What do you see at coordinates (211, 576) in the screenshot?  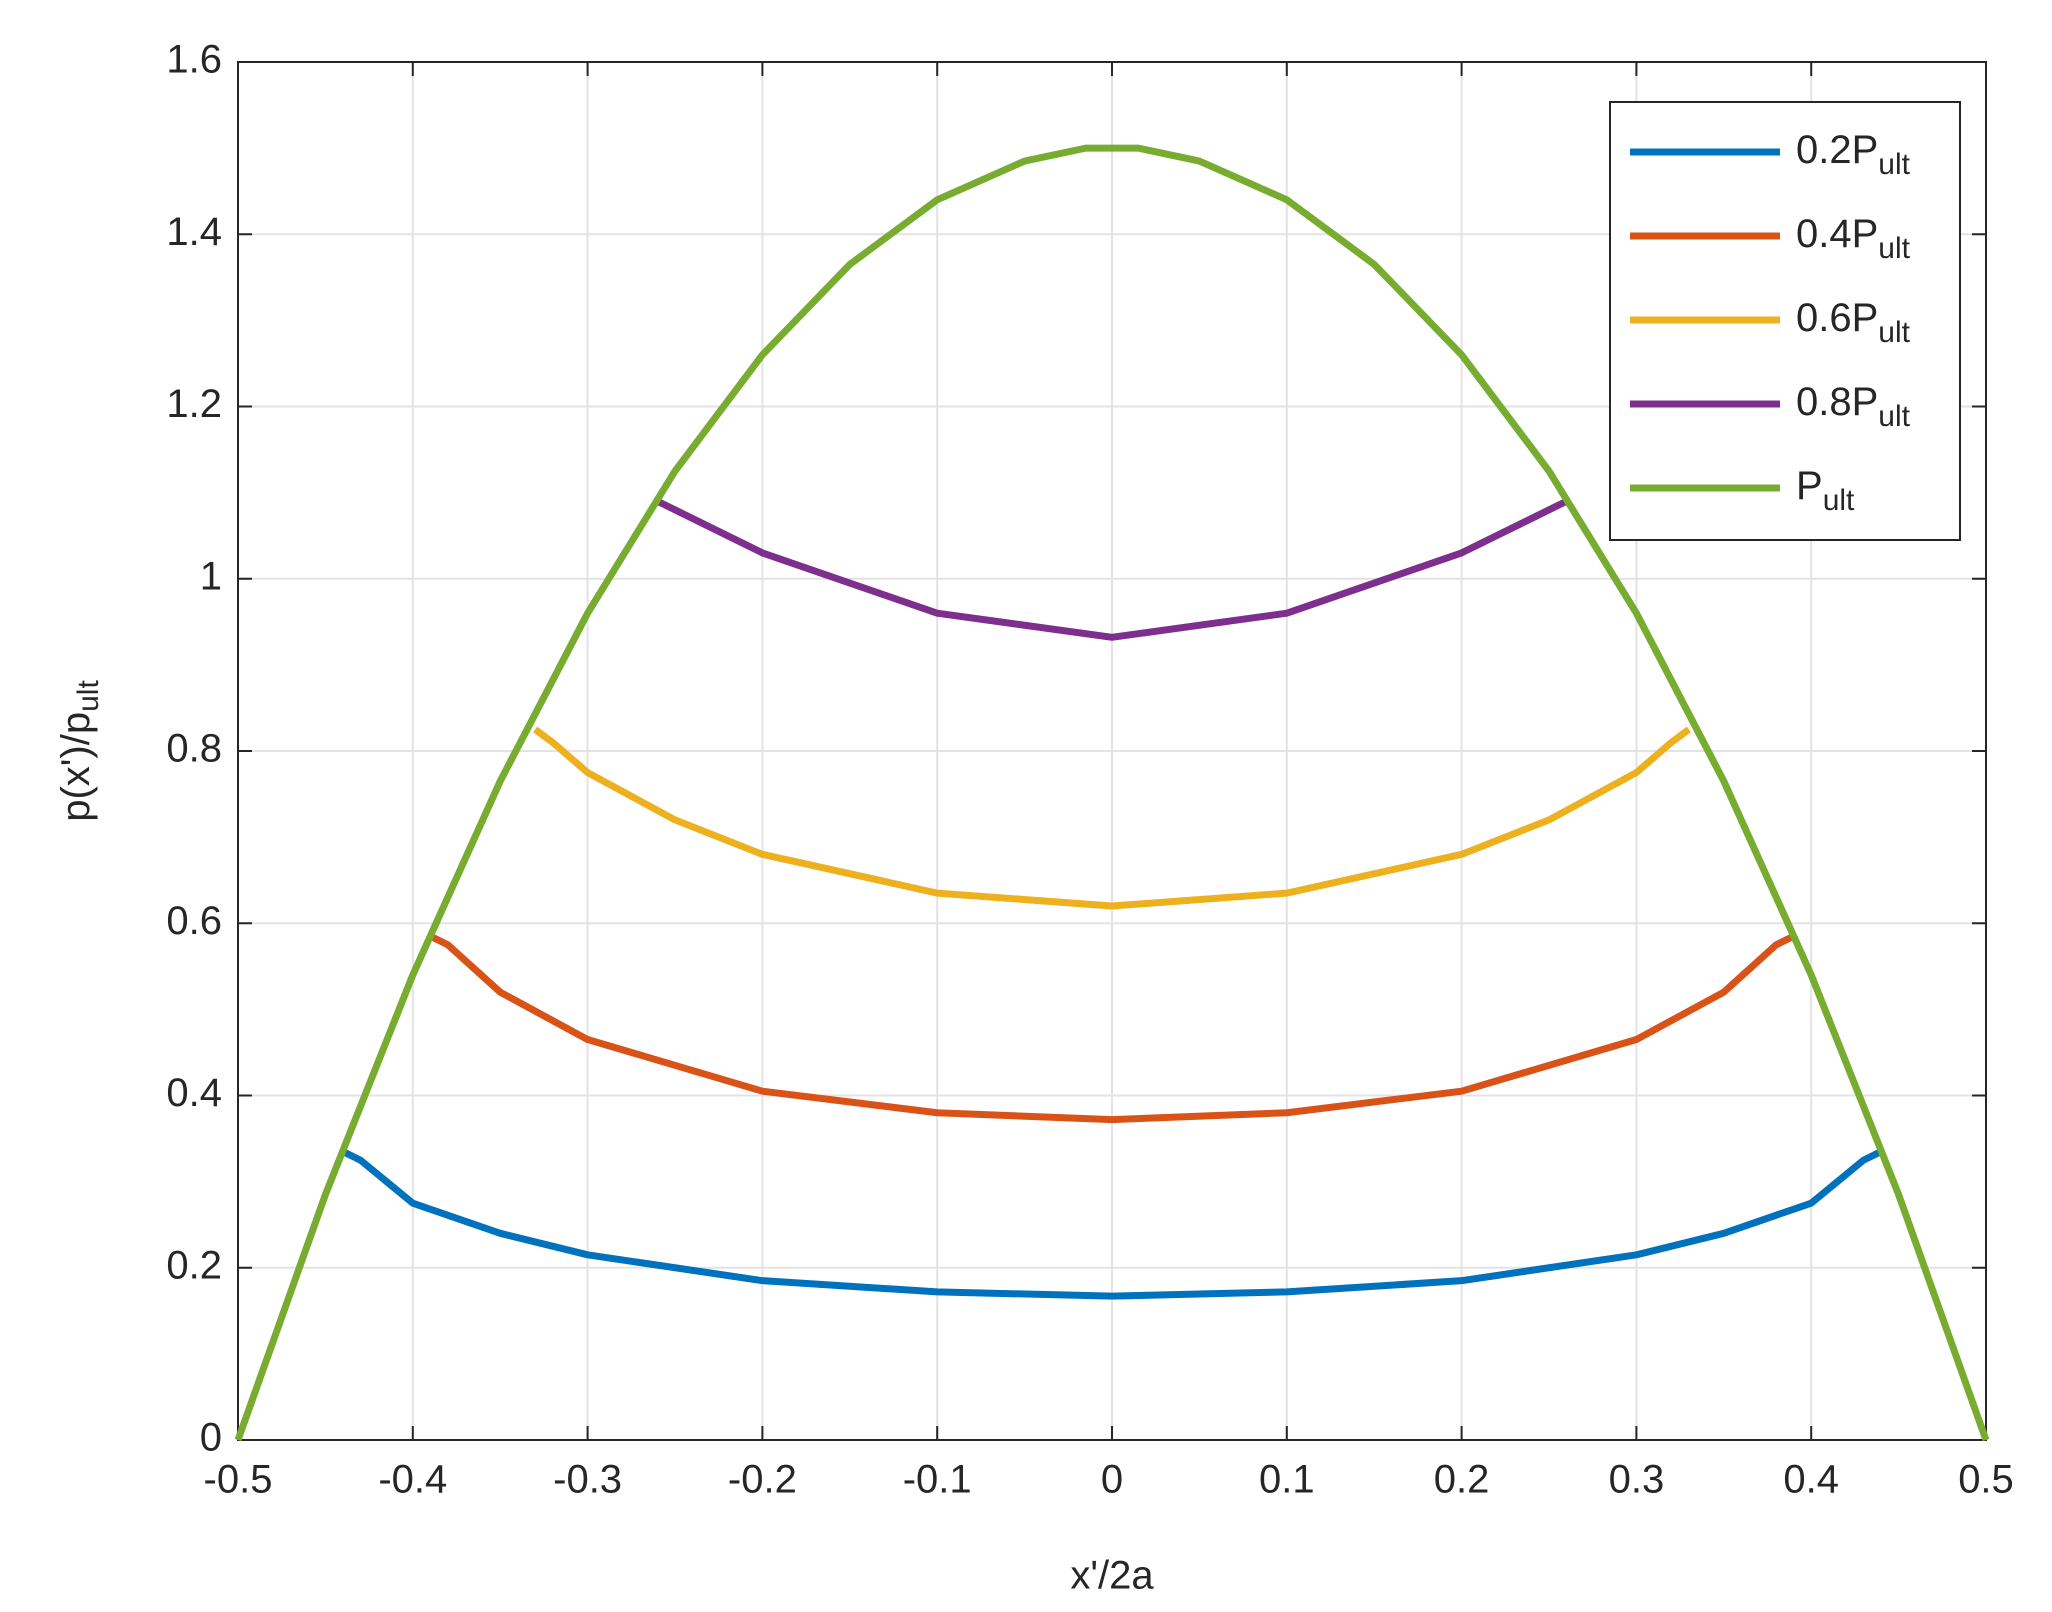 I see `y-tick-label: 1` at bounding box center [211, 576].